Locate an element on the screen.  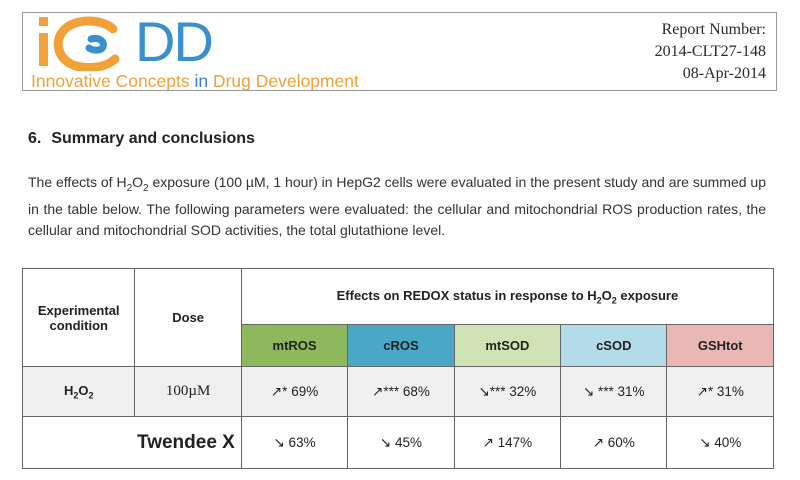
effects-sub-2: 2 is located at coordinates (614, 300).